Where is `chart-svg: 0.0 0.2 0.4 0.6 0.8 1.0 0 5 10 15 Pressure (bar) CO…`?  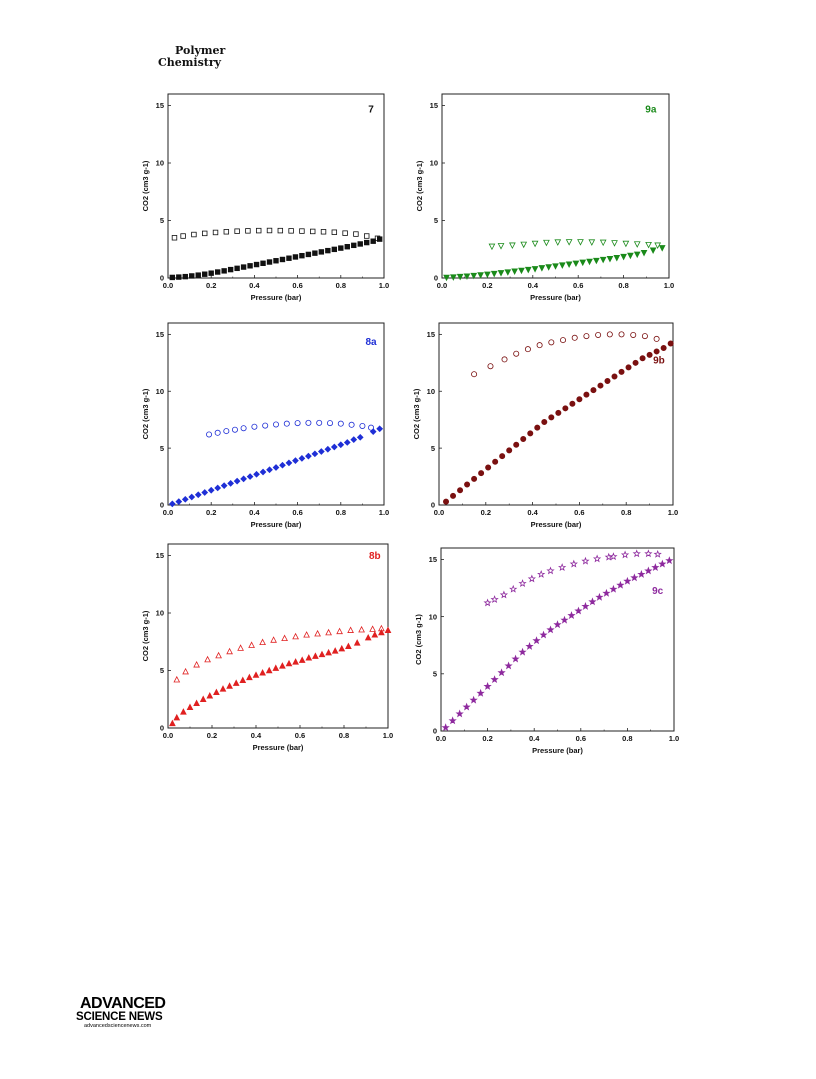
chart-svg: 0.0 0.2 0.4 0.6 0.8 1.0 0 5 10 15 Pressure (bar) CO… is located at coordinates (544, 197).